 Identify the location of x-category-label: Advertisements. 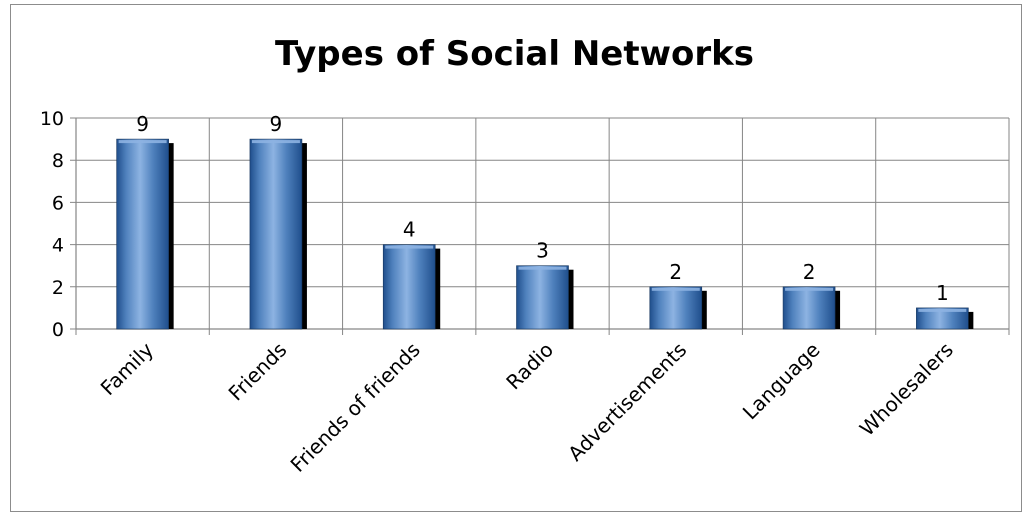
(627, 402).